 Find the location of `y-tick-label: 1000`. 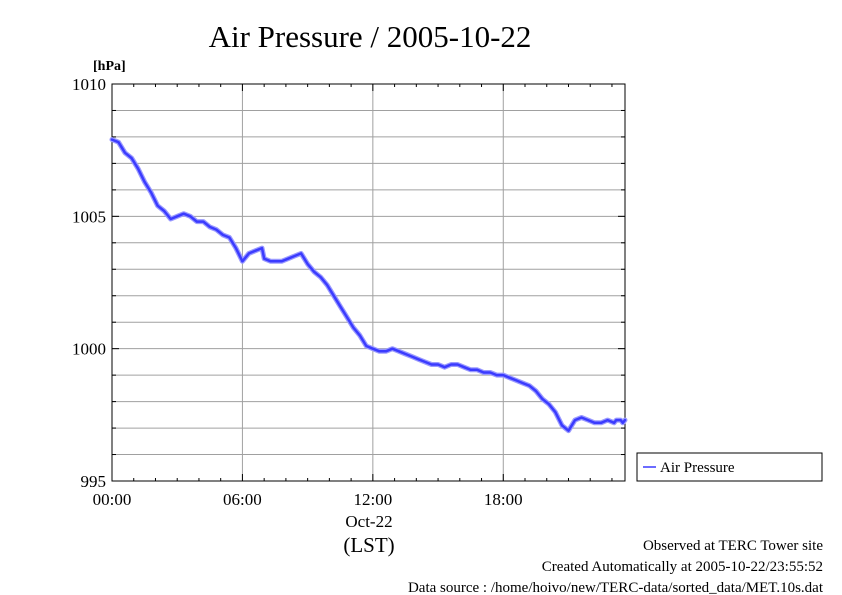

y-tick-label: 1000 is located at coordinates (89, 349).